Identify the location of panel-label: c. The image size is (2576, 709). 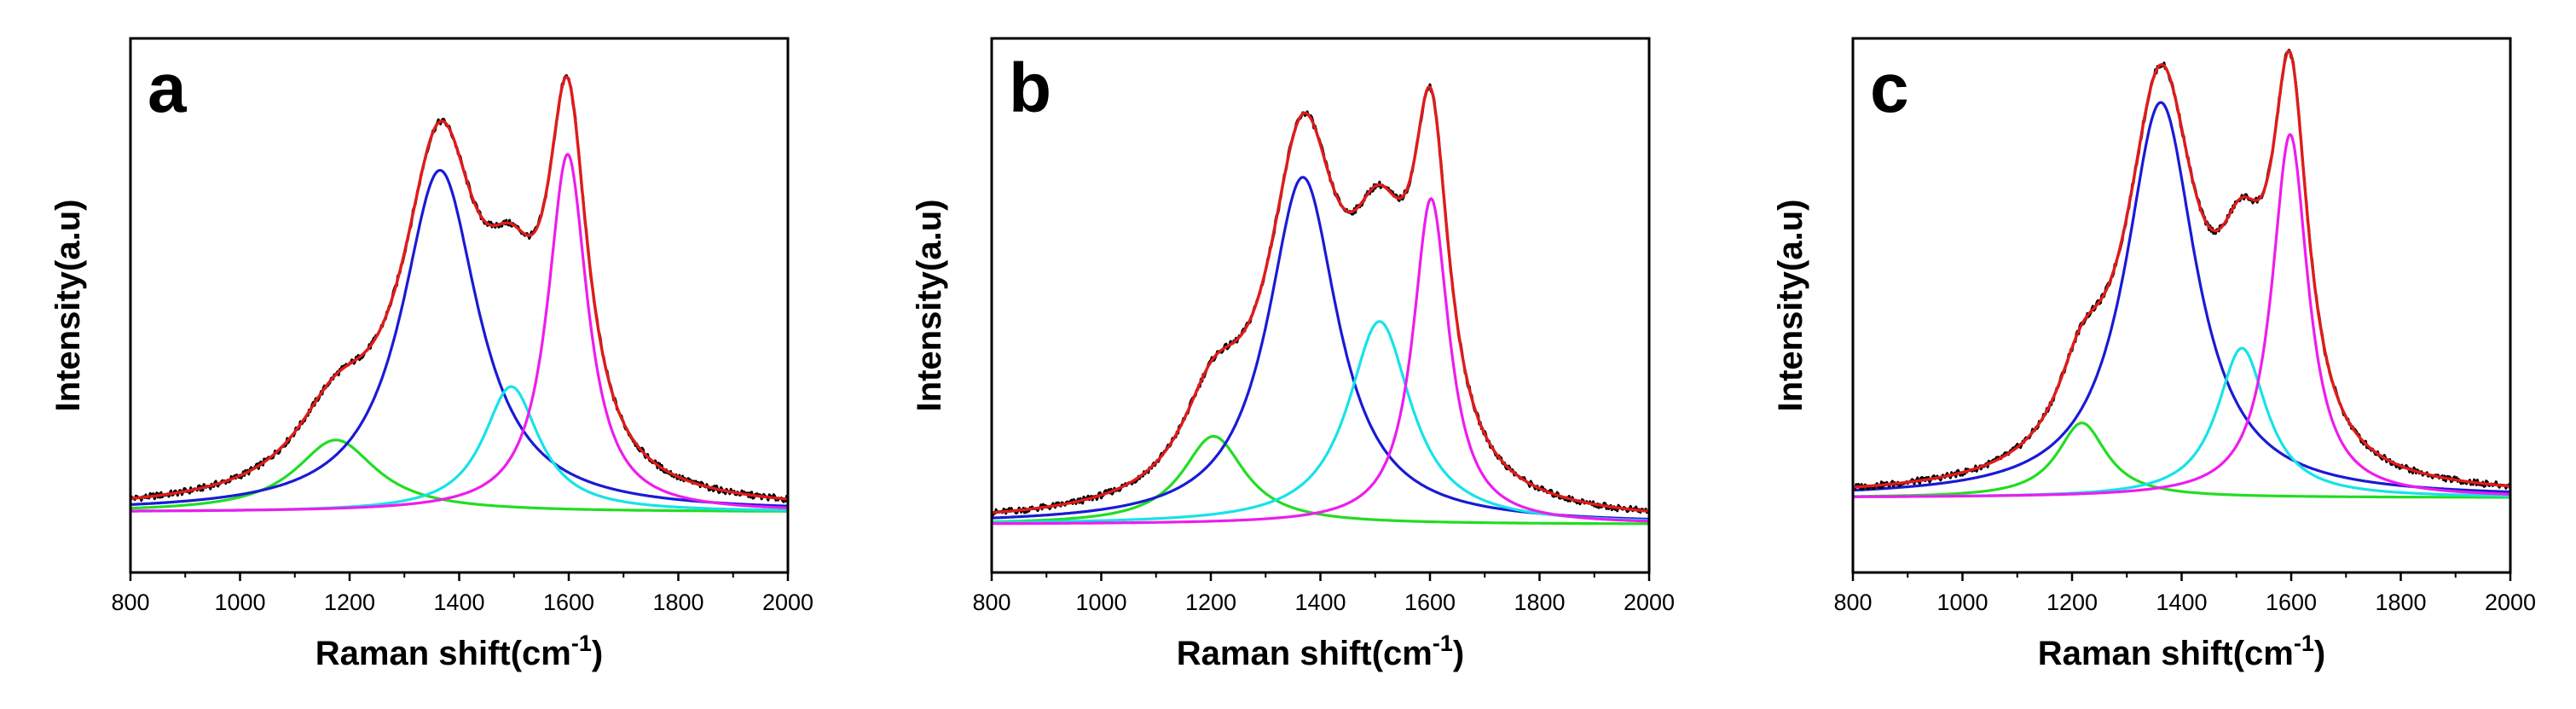
(1890, 88).